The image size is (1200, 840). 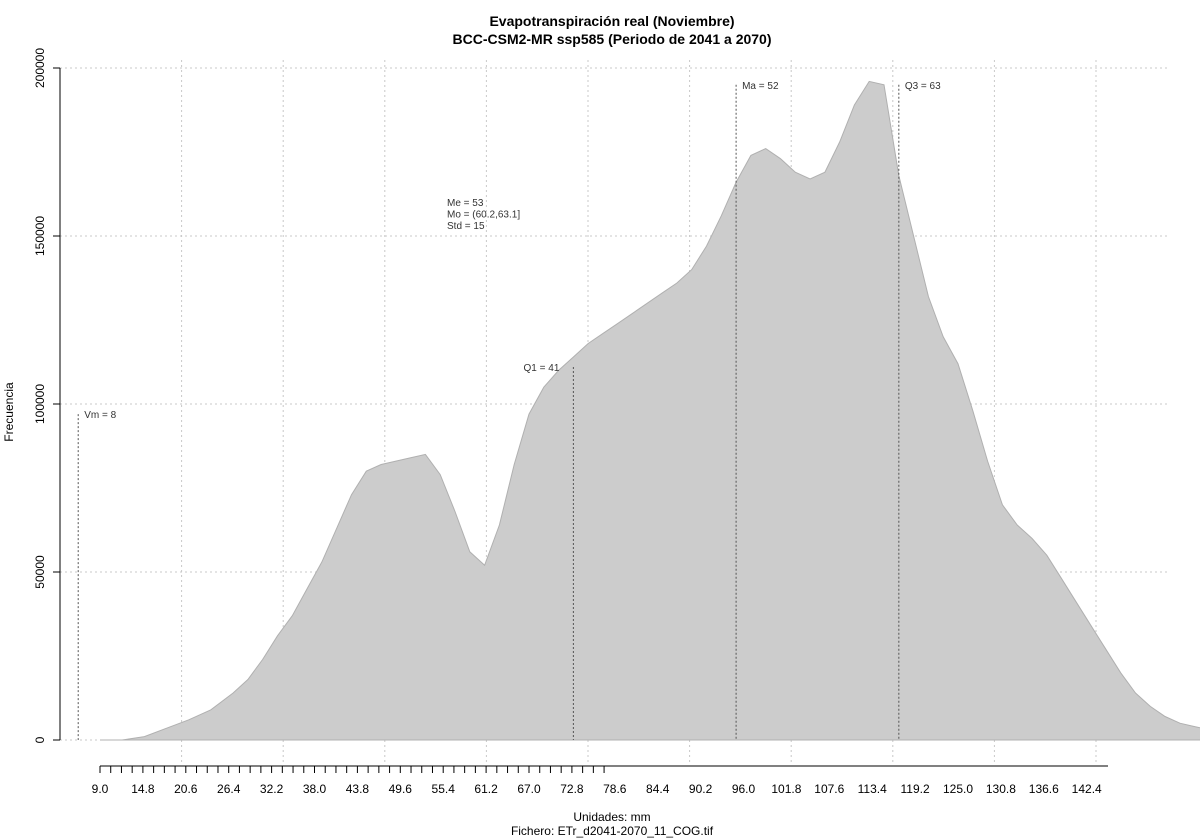 What do you see at coordinates (40, 404) in the screenshot?
I see `y-axis-tick-label: 100000` at bounding box center [40, 404].